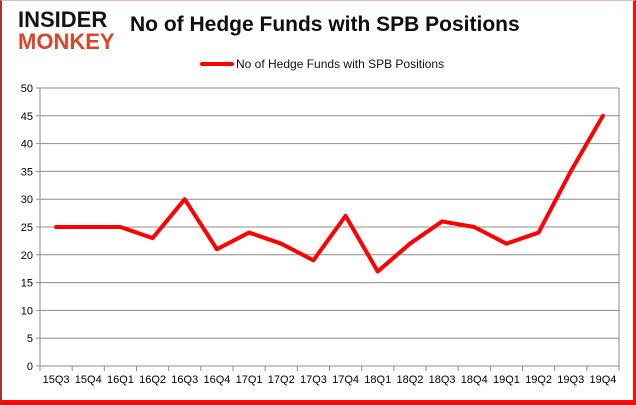 Image resolution: width=636 pixels, height=405 pixels. I want to click on x-tick-label: 16Q1, so click(120, 380).